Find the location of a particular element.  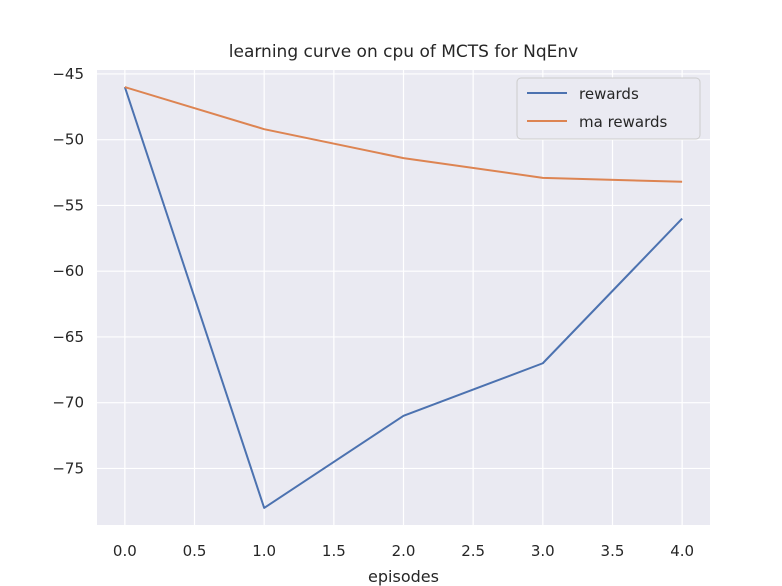

x-tick-labels: 0.0 0.5 1.0 1.5 2.0 2.5 3.0 3.5 4.0 is located at coordinates (403, 551).